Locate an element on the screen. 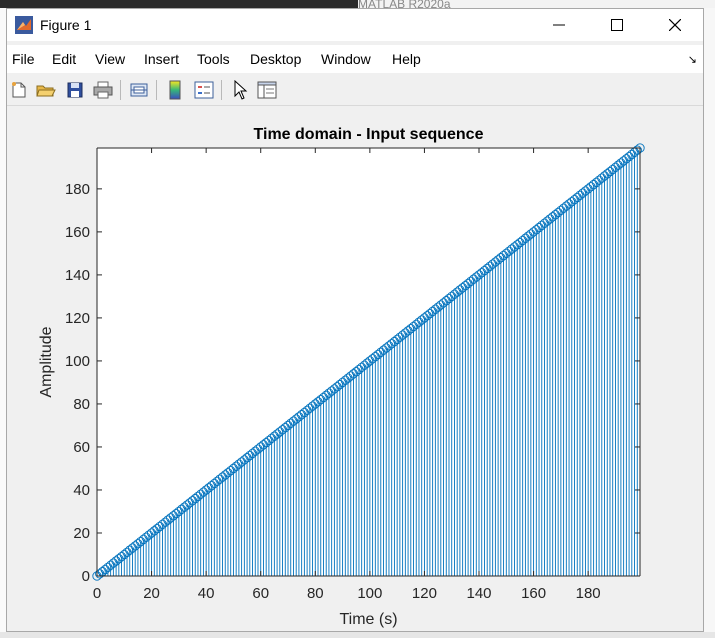 The width and height of the screenshot is (715, 638). insert-colorbar-icon is located at coordinates (175, 90).